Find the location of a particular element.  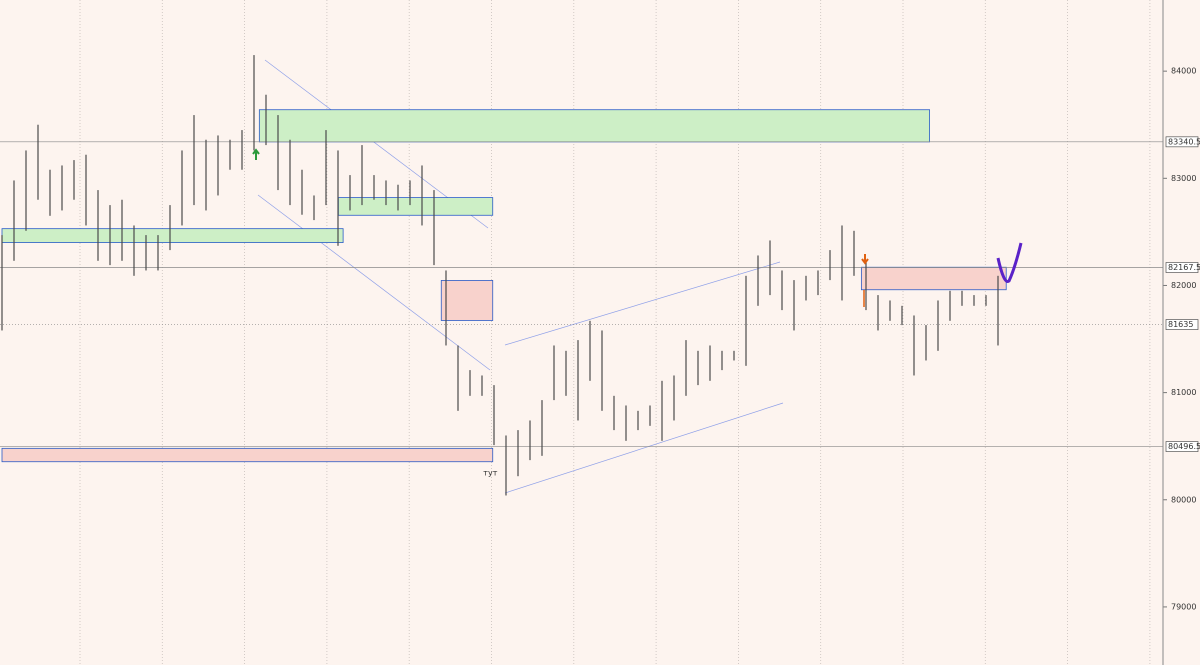

y-tick-label: 82000 is located at coordinates (1183, 285).